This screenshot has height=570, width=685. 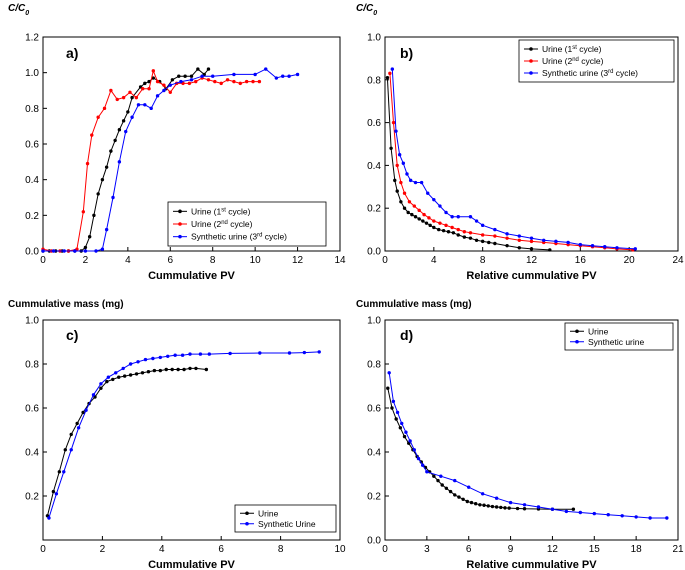 I want to click on y-axis-label: C/C0, so click(x=366, y=10).